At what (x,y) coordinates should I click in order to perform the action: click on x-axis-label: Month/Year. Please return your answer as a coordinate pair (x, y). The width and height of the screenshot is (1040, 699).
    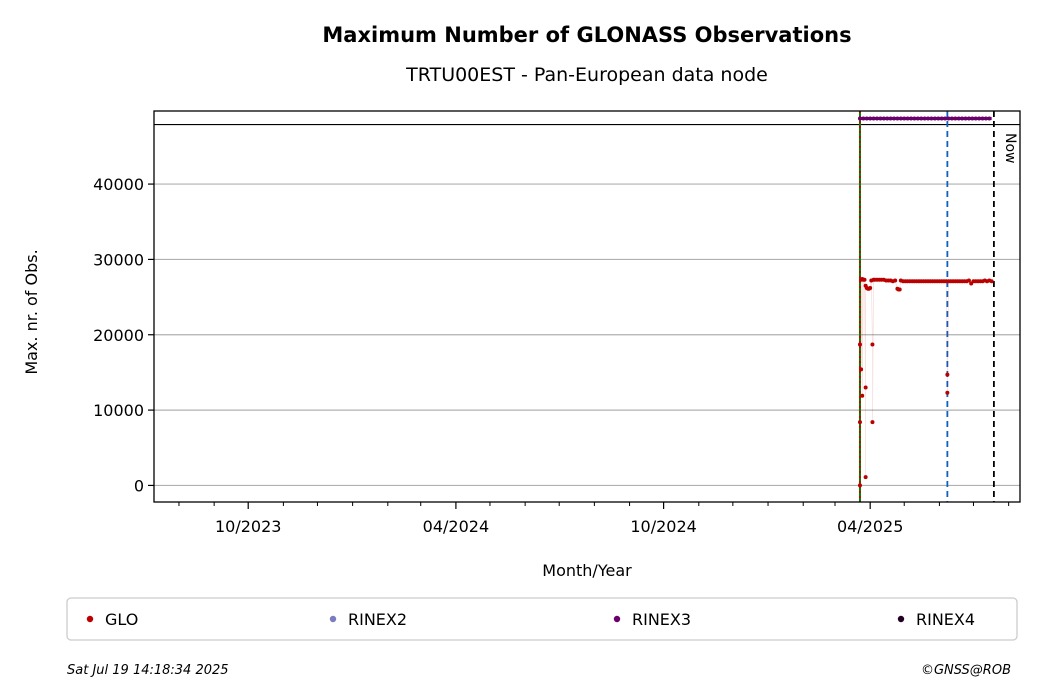
    Looking at the image, I should click on (587, 570).